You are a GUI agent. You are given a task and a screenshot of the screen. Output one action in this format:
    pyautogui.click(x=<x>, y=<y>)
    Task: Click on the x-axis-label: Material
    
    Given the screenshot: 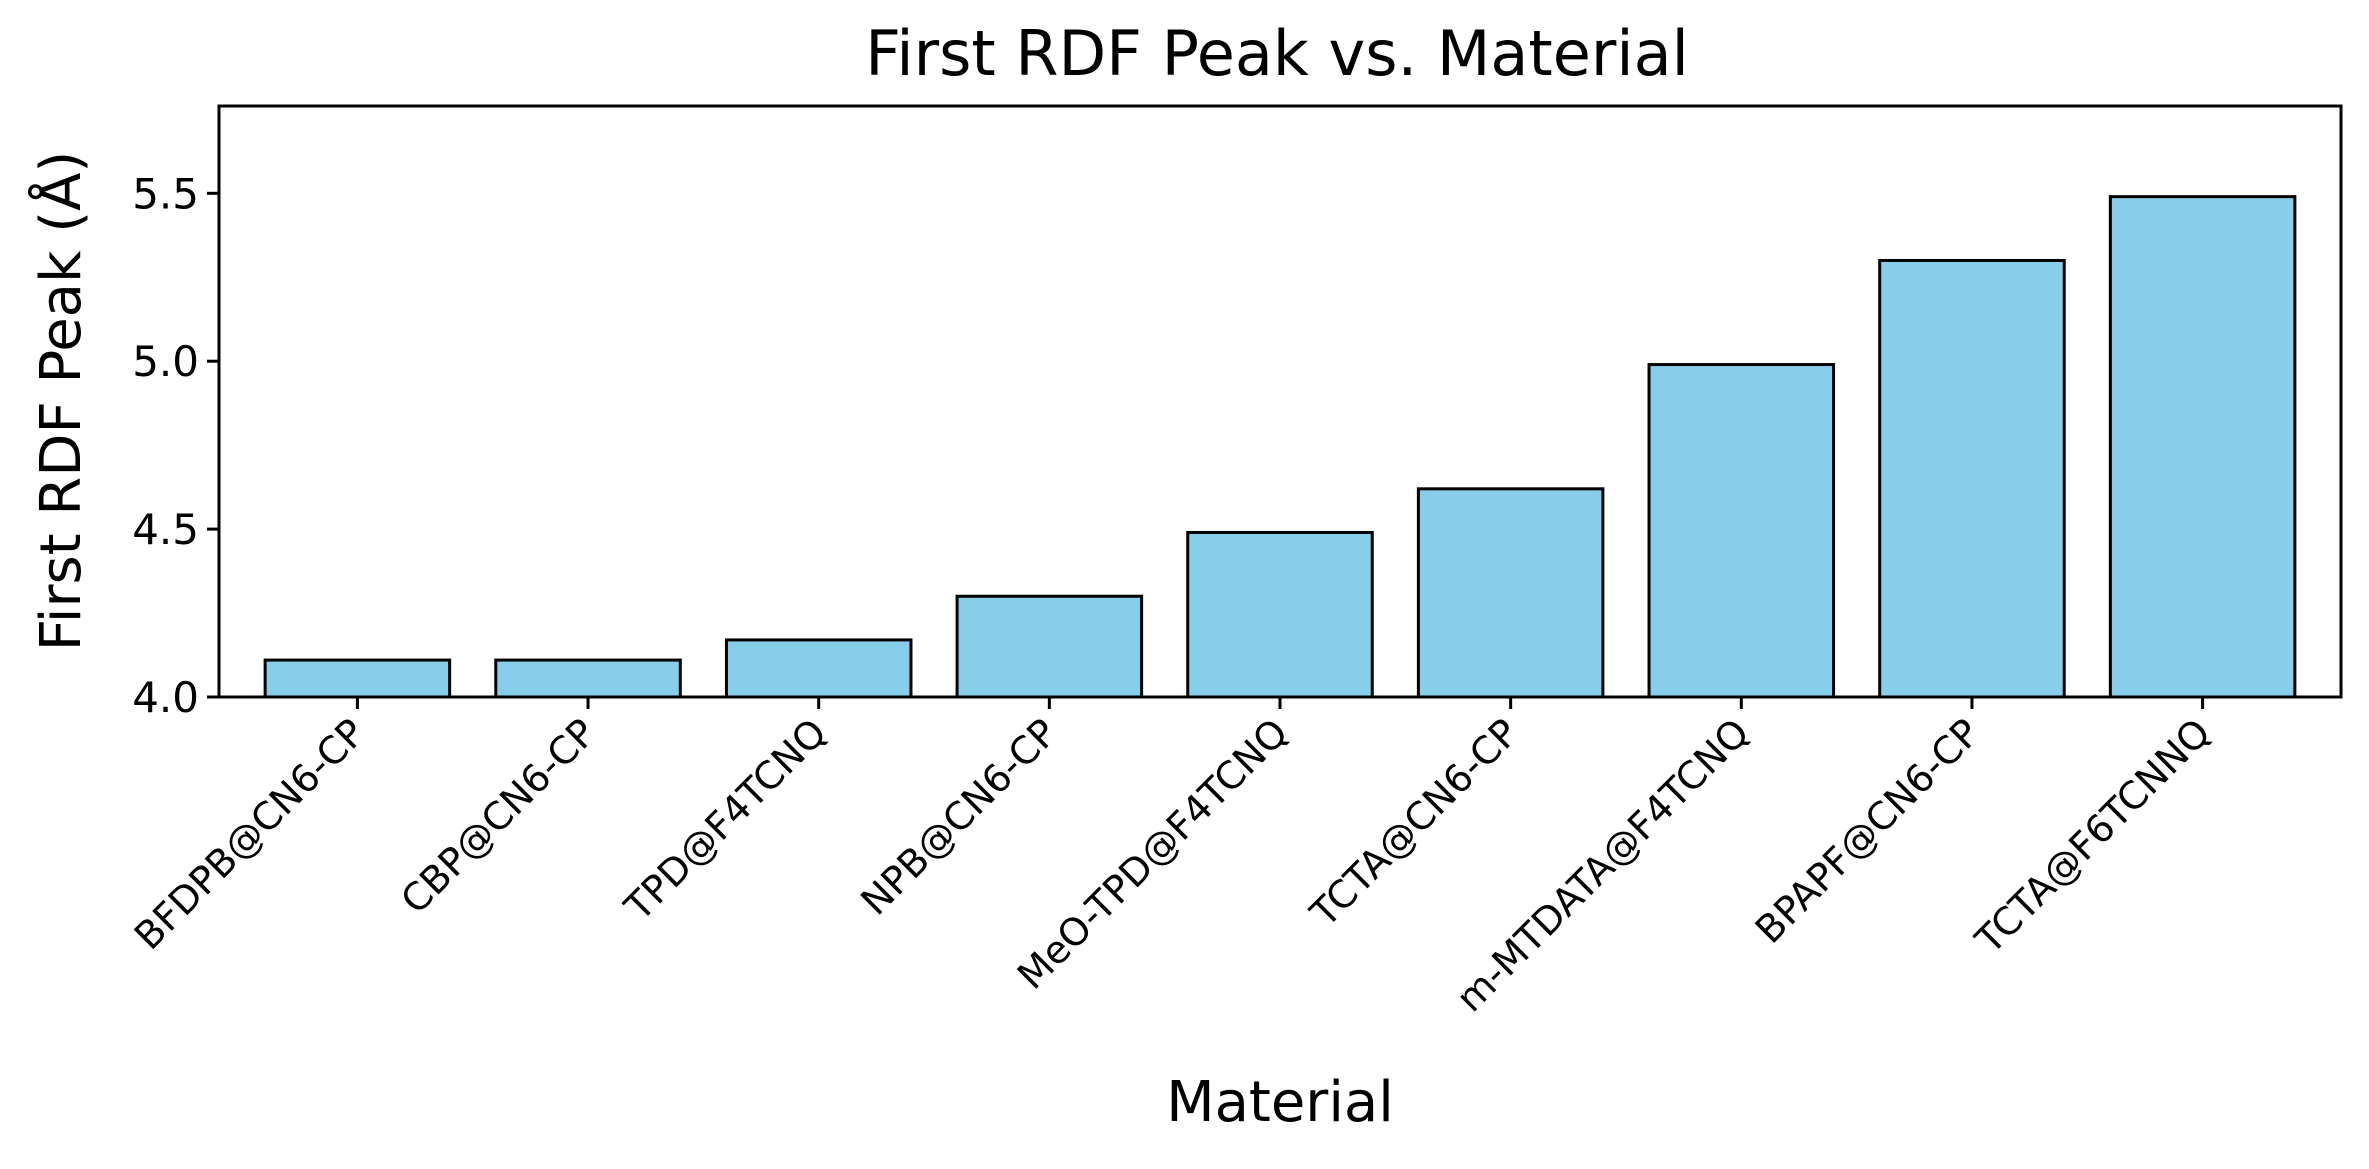 What is the action you would take?
    pyautogui.click(x=1280, y=1102)
    